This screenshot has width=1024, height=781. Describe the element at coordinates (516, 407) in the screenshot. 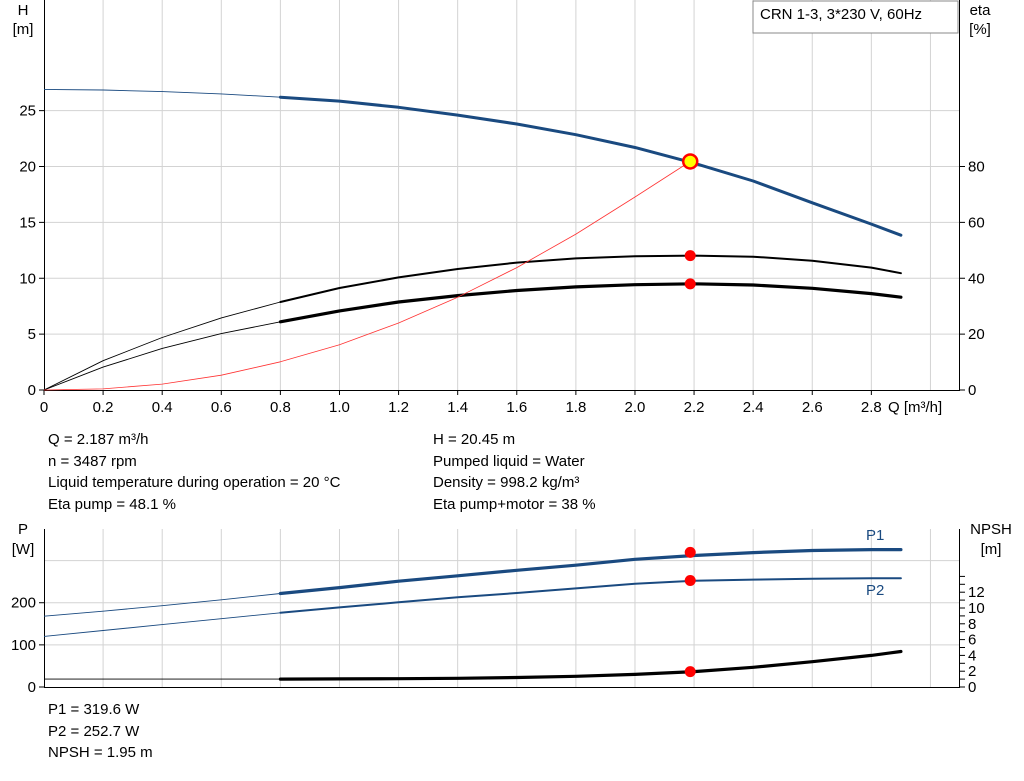

I see `top-x-tick-label: 1.6` at that location.